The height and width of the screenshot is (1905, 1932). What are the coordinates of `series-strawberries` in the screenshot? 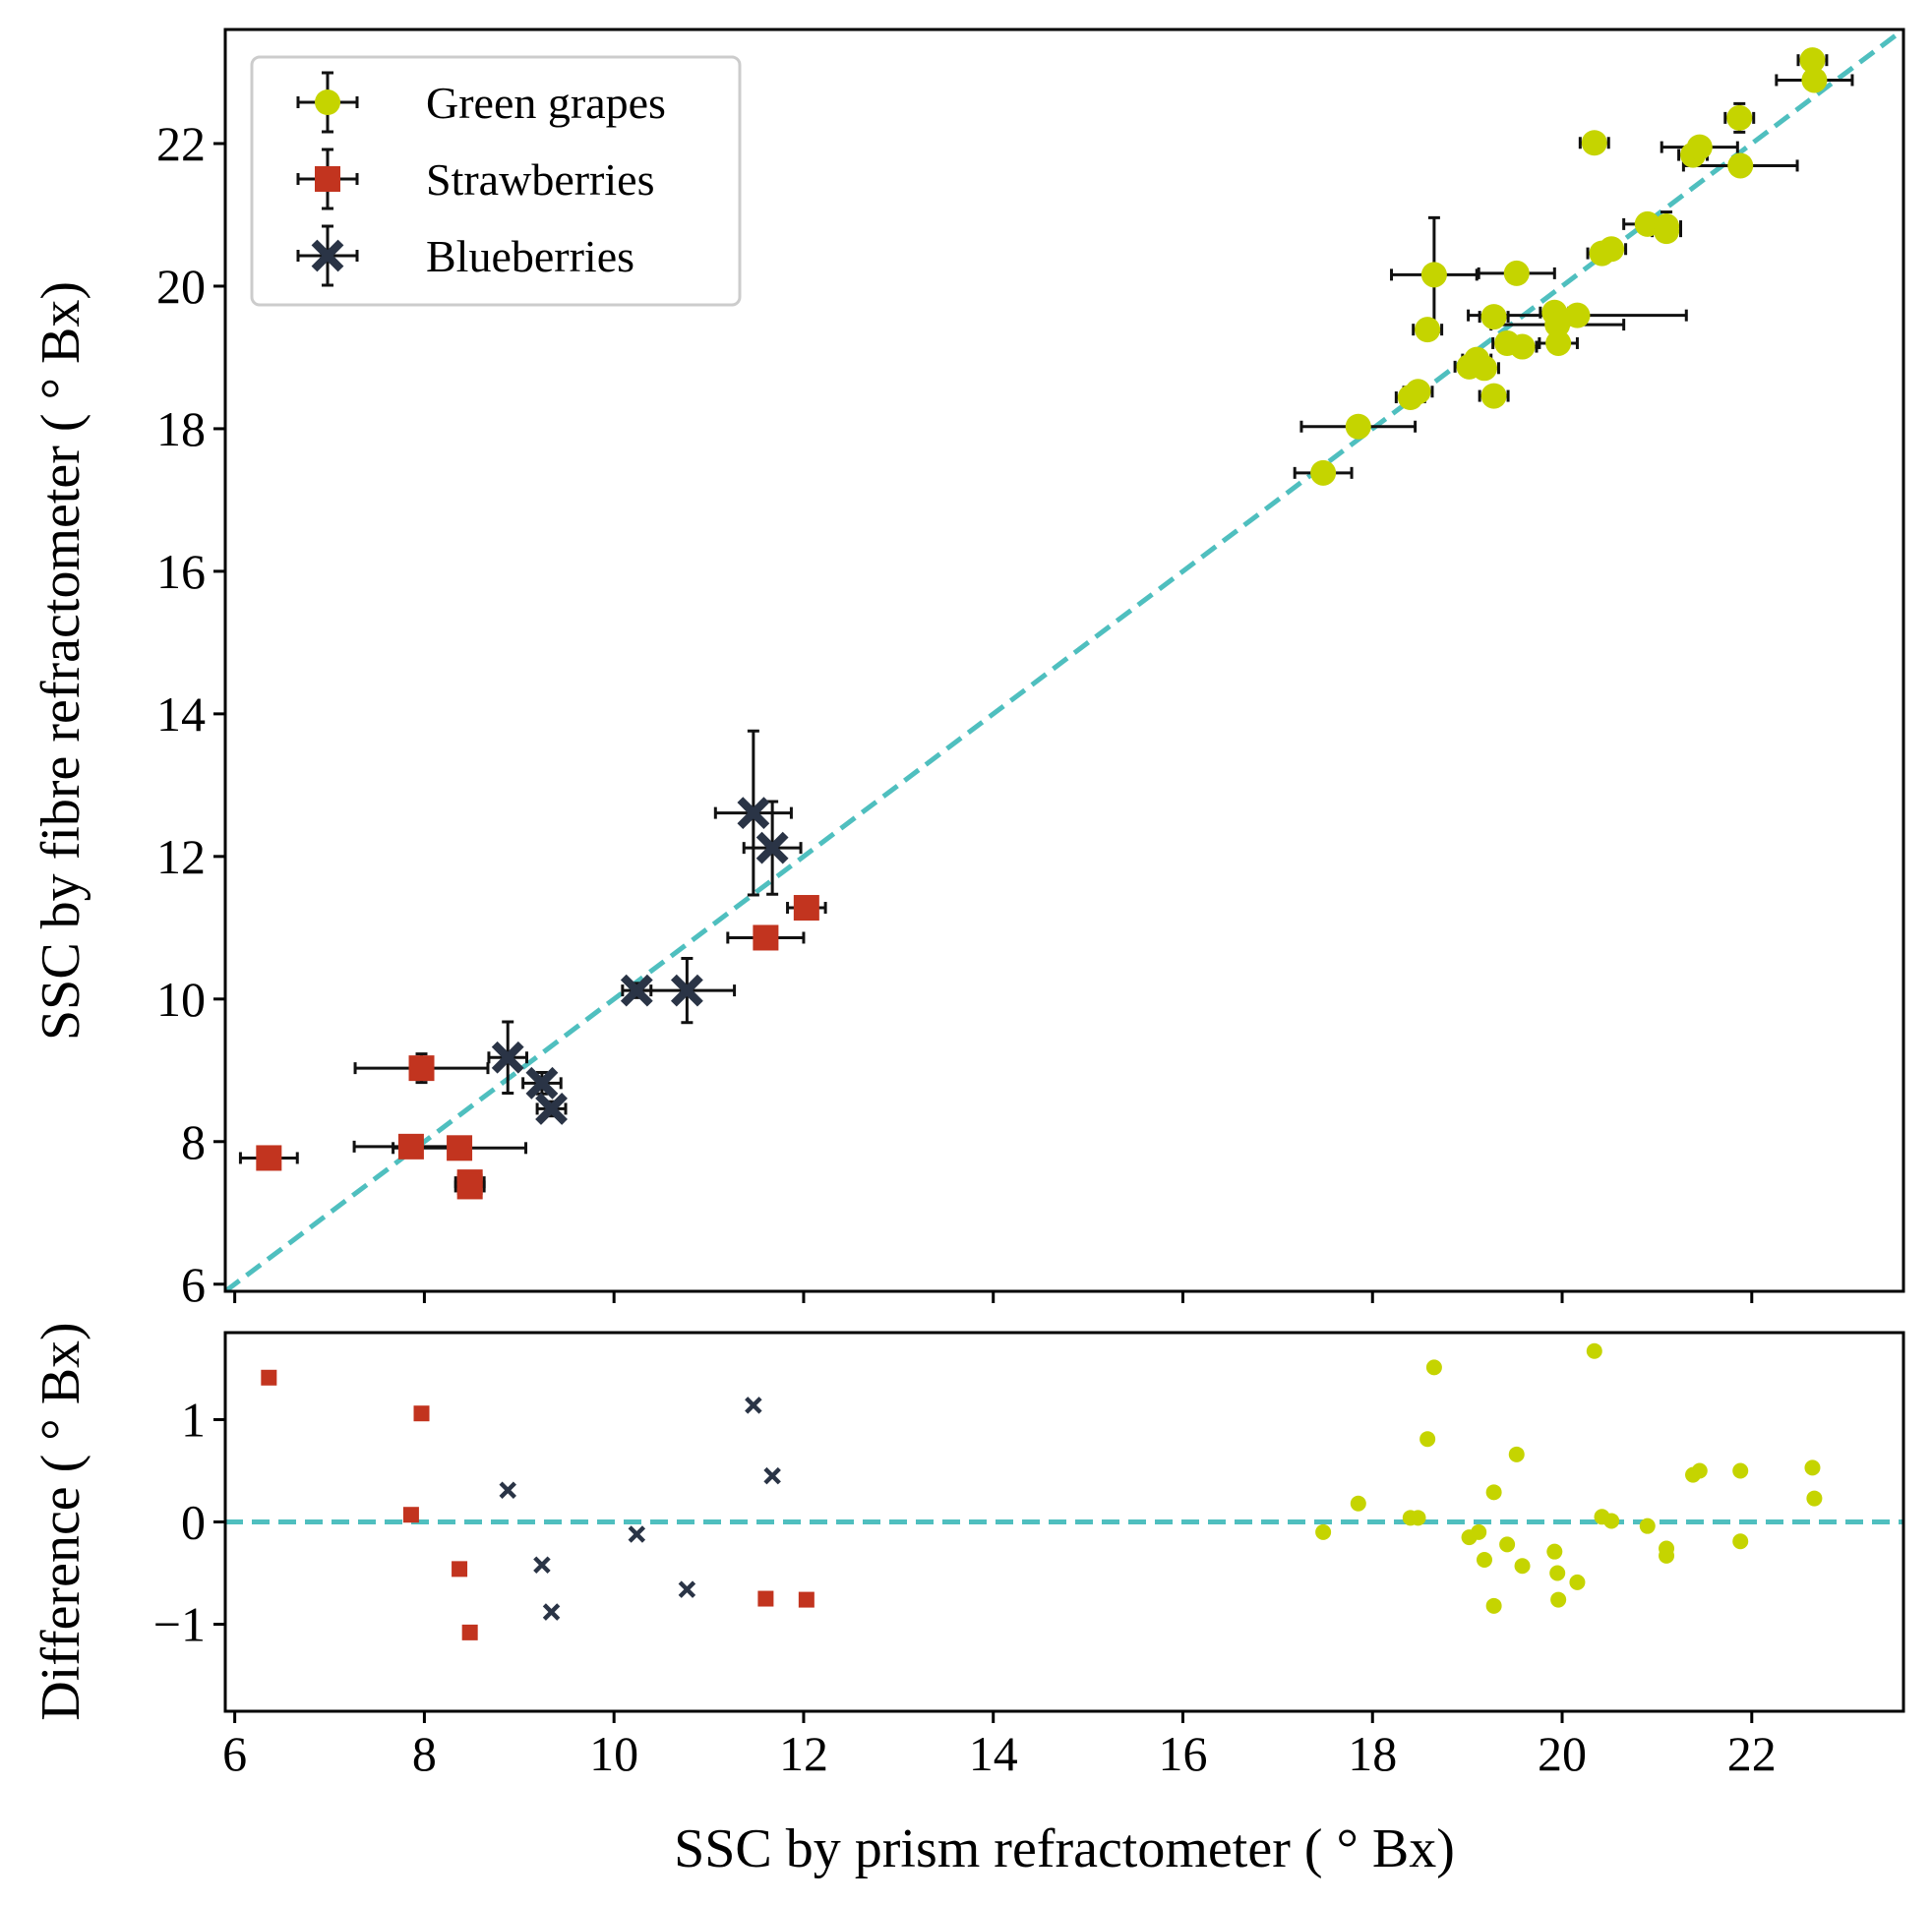 It's located at (532, 1047).